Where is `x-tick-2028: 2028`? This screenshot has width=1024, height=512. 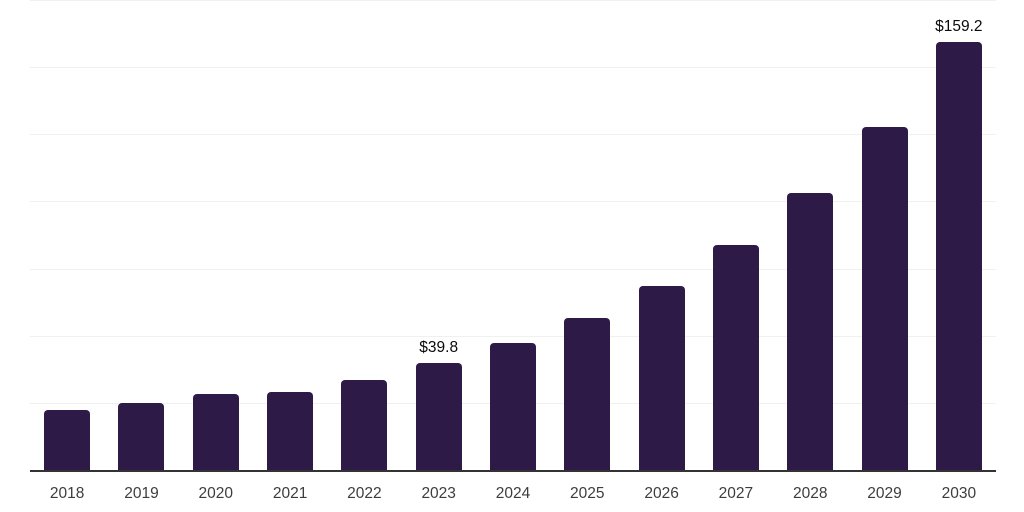 x-tick-2028: 2028 is located at coordinates (810, 493).